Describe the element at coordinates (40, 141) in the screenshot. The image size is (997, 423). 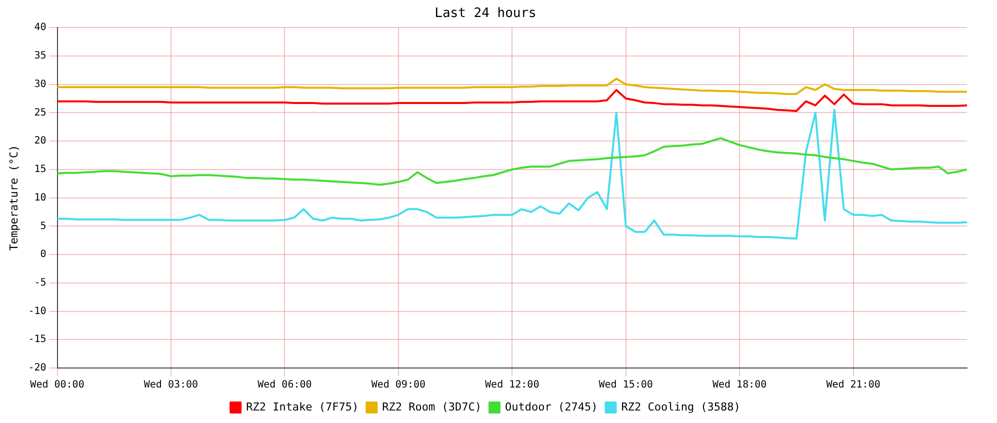
I see `y-tick-label: 20` at that location.